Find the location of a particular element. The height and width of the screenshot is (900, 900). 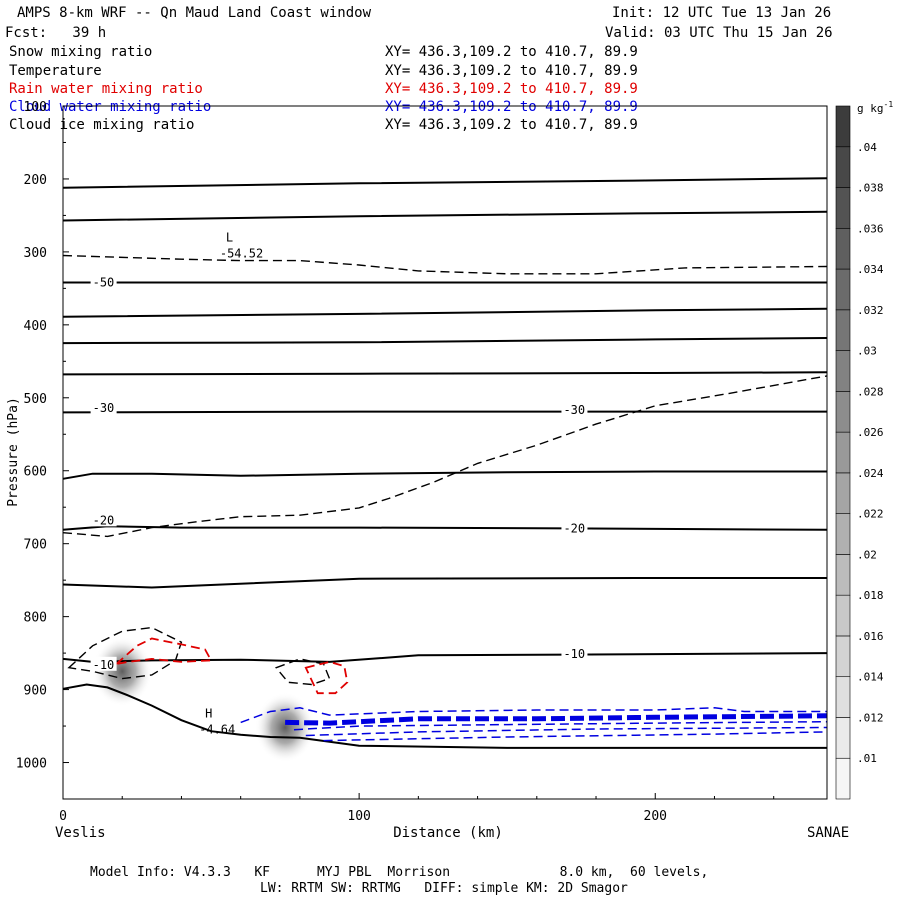

ice-mixing-ratio-maximum is located at coordinates (285, 727).